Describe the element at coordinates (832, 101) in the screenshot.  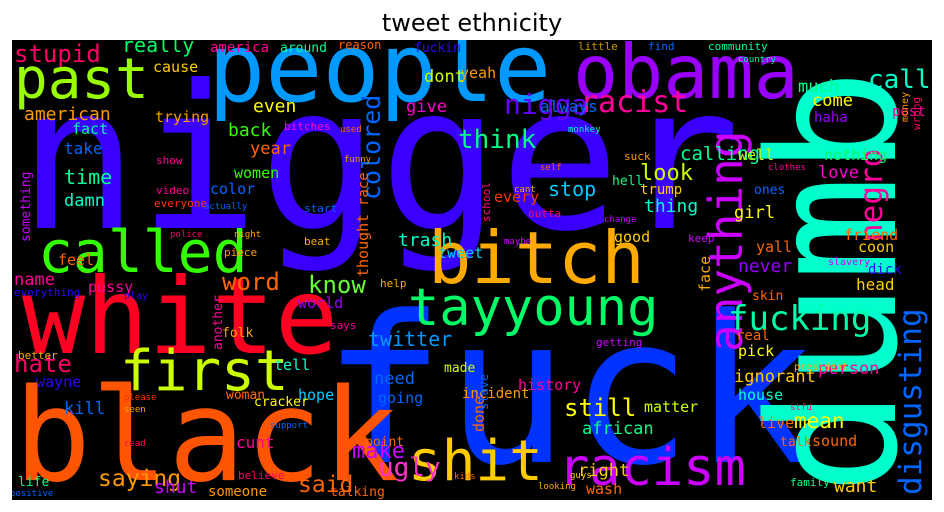
I see `word: come` at that location.